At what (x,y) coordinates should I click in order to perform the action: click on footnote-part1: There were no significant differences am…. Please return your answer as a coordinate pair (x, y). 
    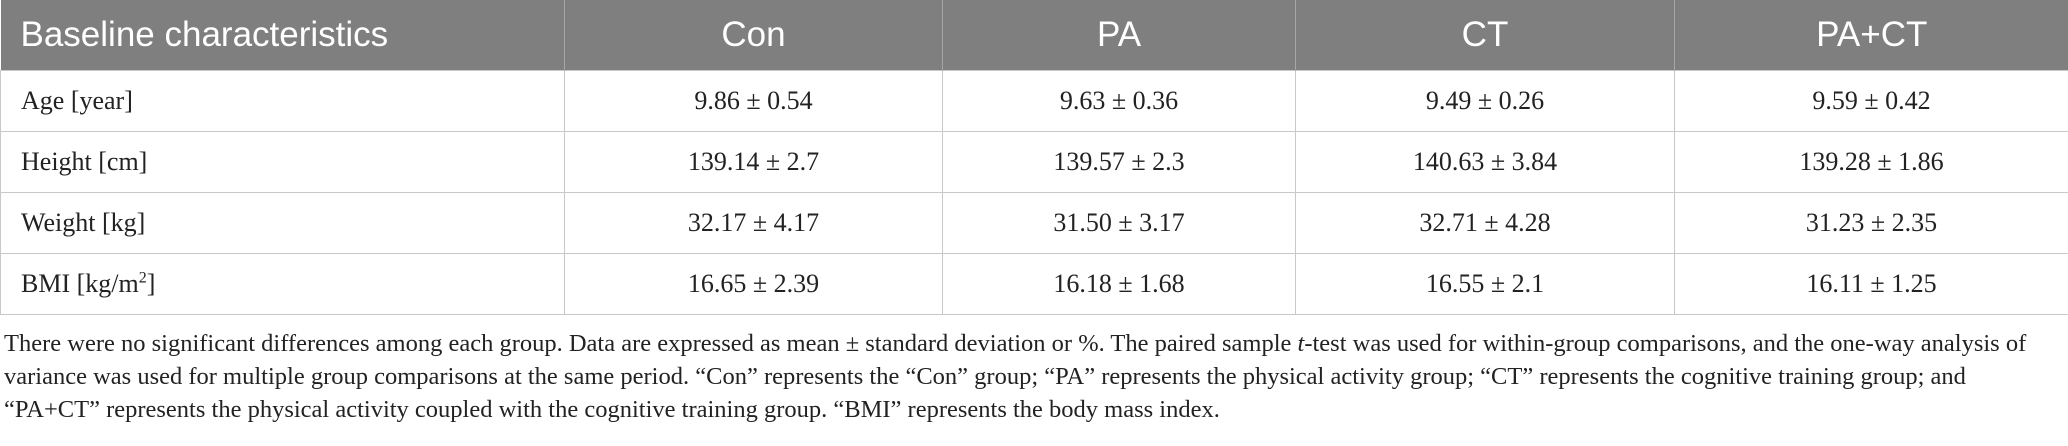
    Looking at the image, I should click on (651, 343).